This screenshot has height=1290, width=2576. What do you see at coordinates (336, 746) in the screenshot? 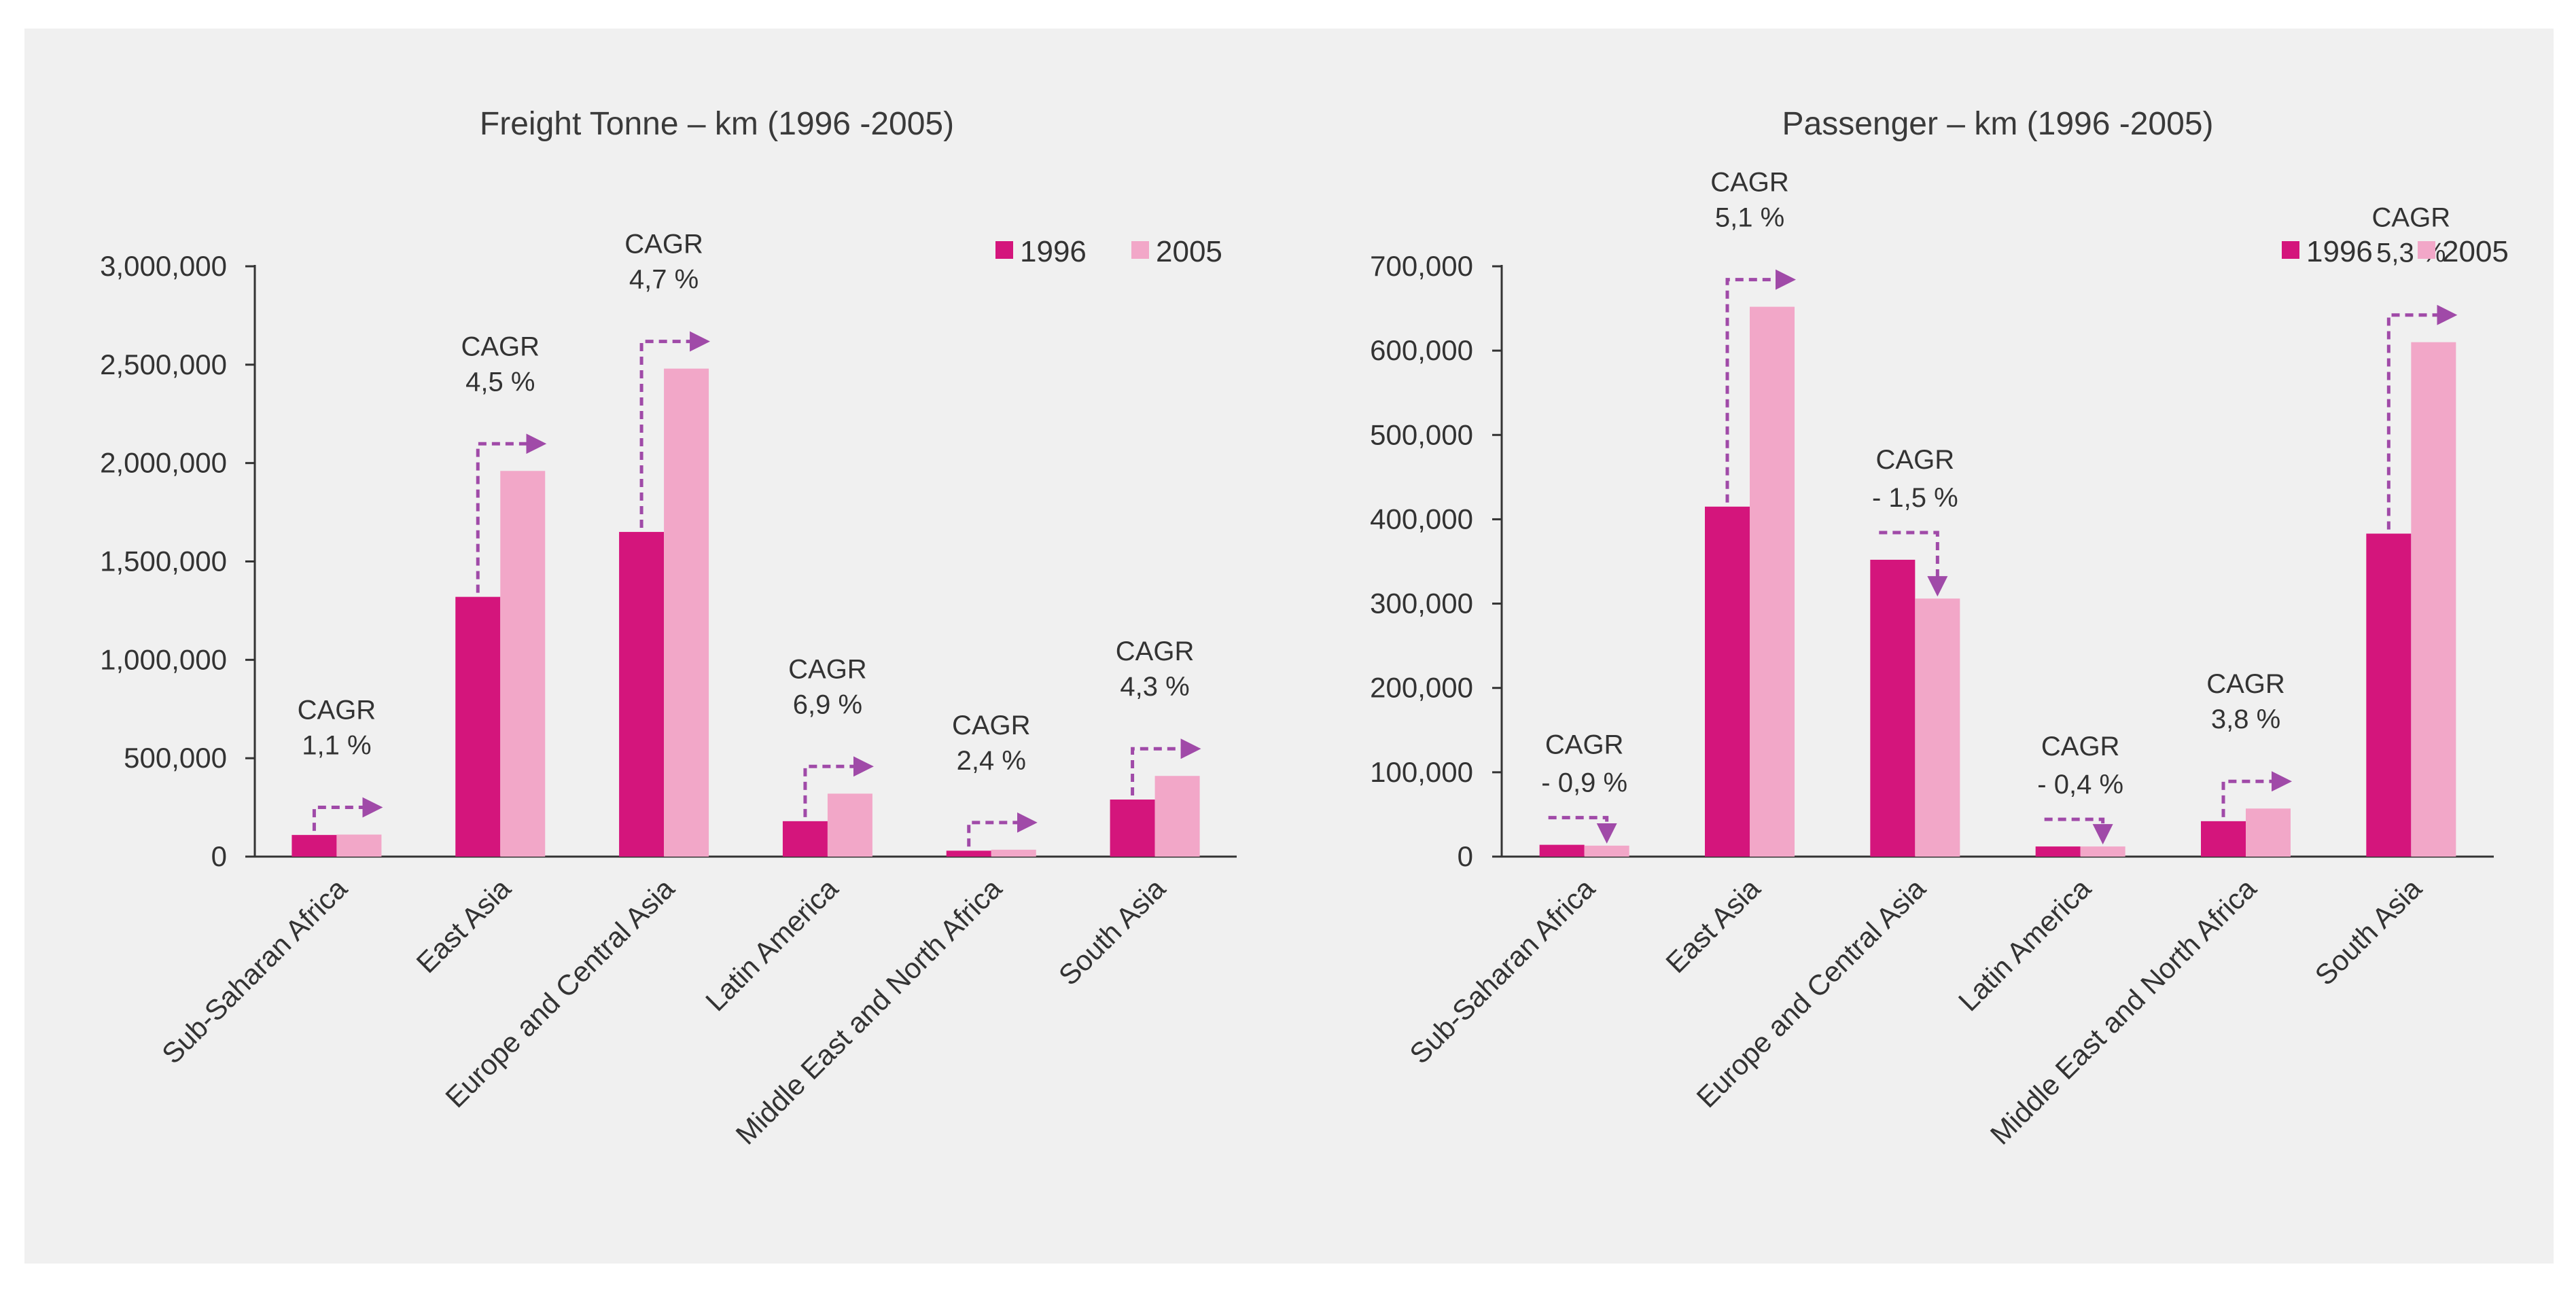
I see `freight-cagr-value: 1,1 %` at bounding box center [336, 746].